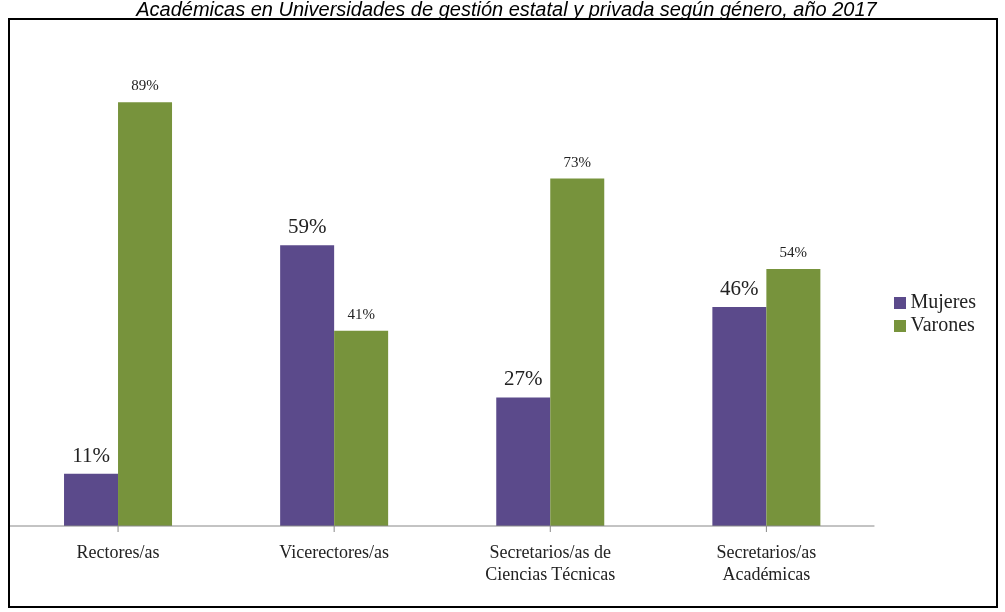 This screenshot has height=612, width=1005. Describe the element at coordinates (118, 552) in the screenshot. I see `x-tick-label: Rectores/as` at that location.